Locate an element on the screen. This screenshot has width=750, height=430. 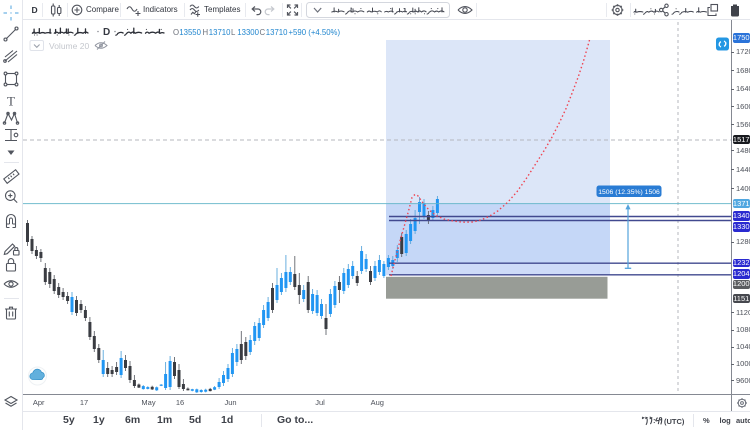
svg-text: 1506 (12.35%) 1506 is located at coordinates (629, 192).